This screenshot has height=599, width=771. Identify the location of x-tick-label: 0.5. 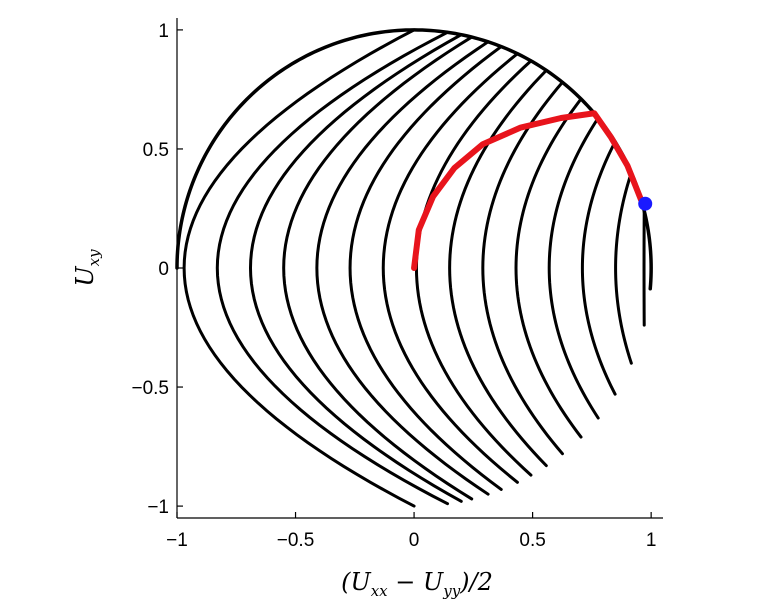
(532, 540).